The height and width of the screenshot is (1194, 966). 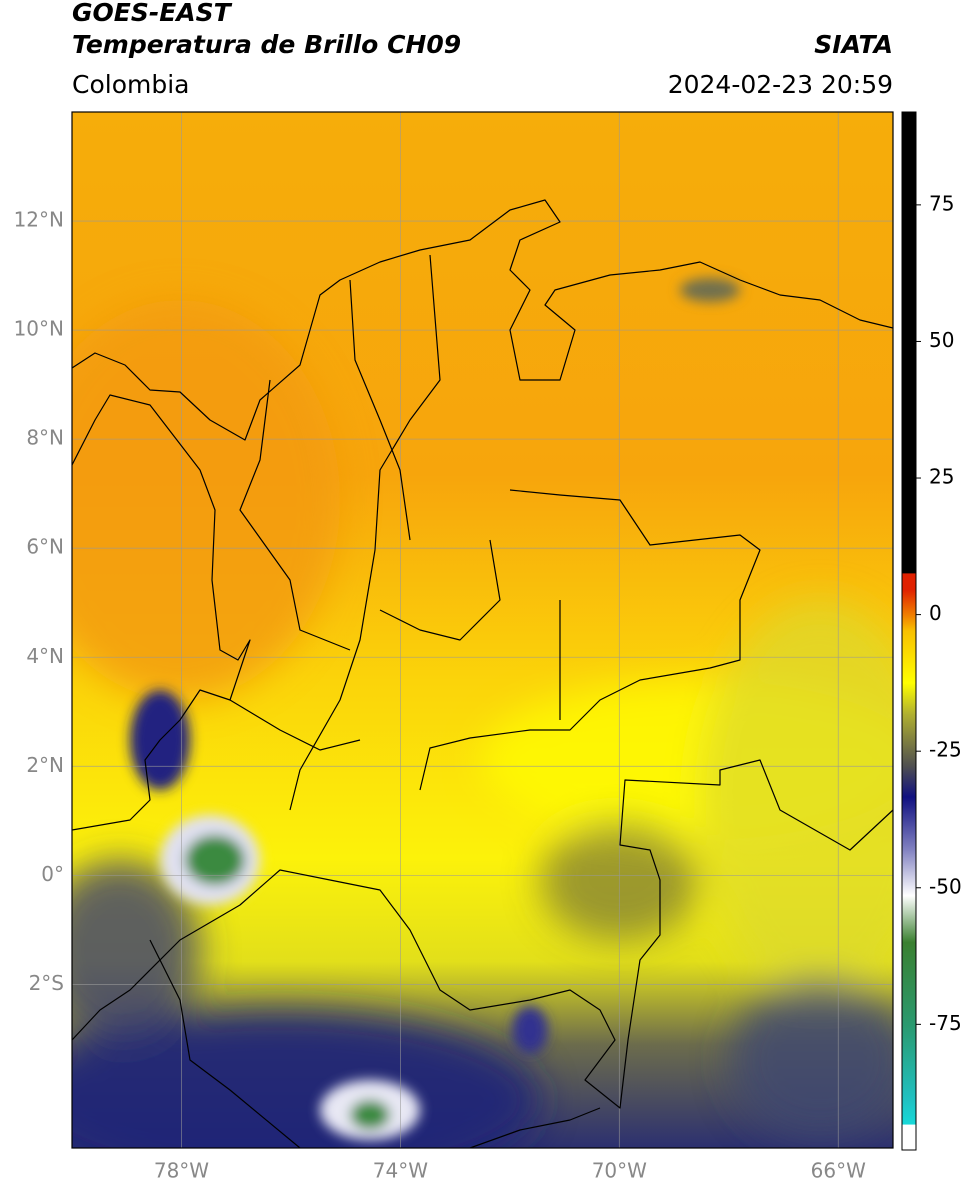 I want to click on colorbar-tick-label: 0, so click(x=935, y=613).